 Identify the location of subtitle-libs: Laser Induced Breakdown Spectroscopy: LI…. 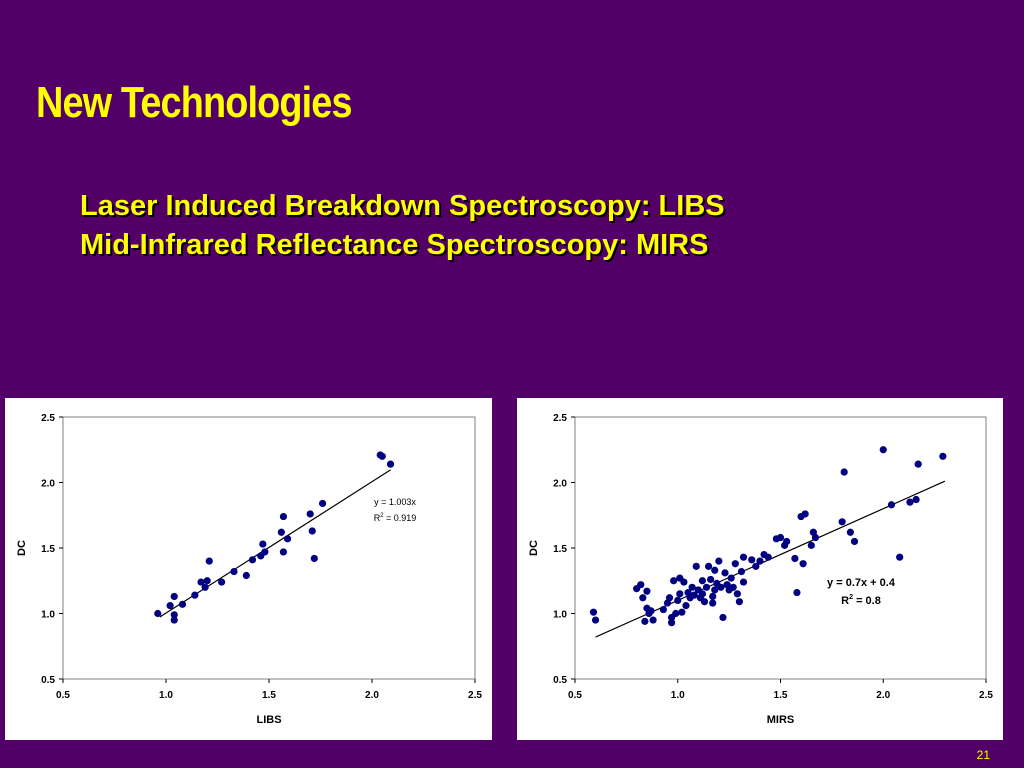
(402, 206).